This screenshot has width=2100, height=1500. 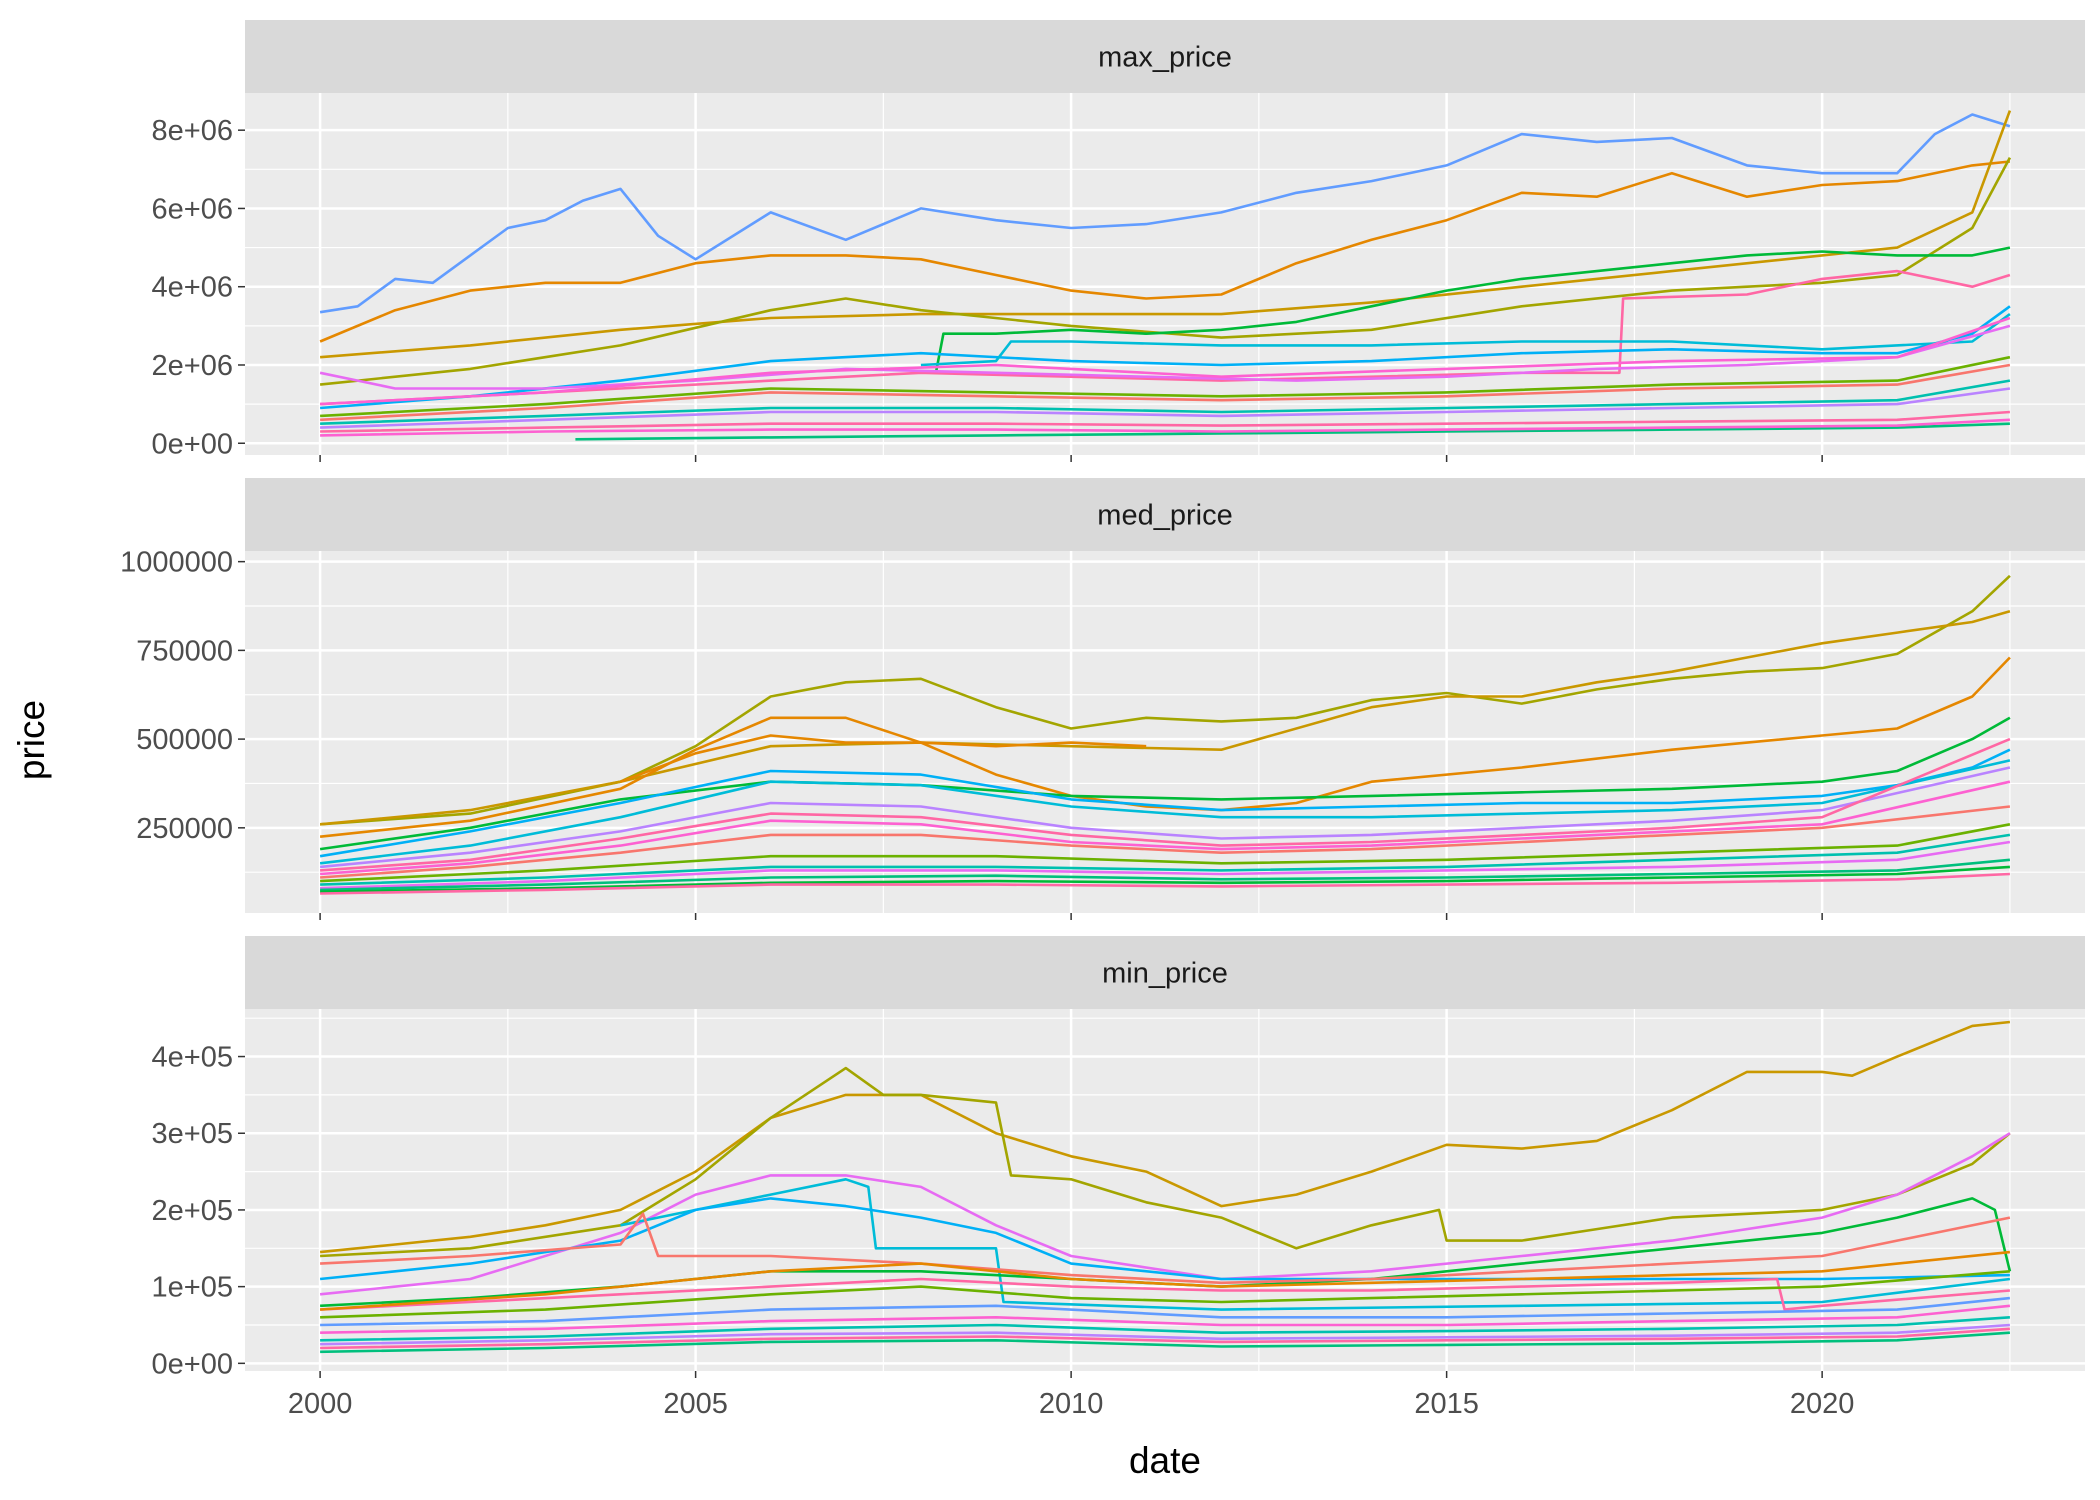 What do you see at coordinates (192, 288) in the screenshot?
I see `y-tick-label: 4e+06` at bounding box center [192, 288].